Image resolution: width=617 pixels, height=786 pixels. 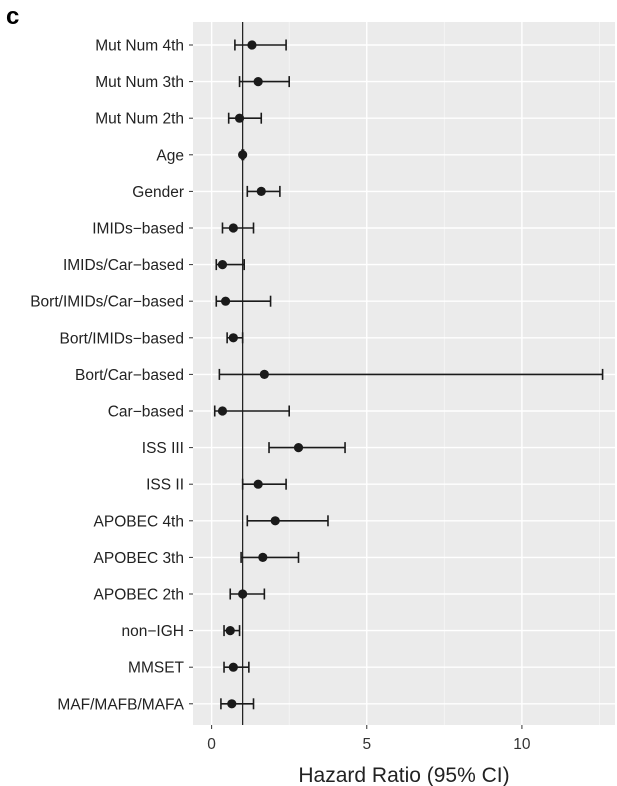 I want to click on y-tick-label: Age, so click(x=170, y=155).